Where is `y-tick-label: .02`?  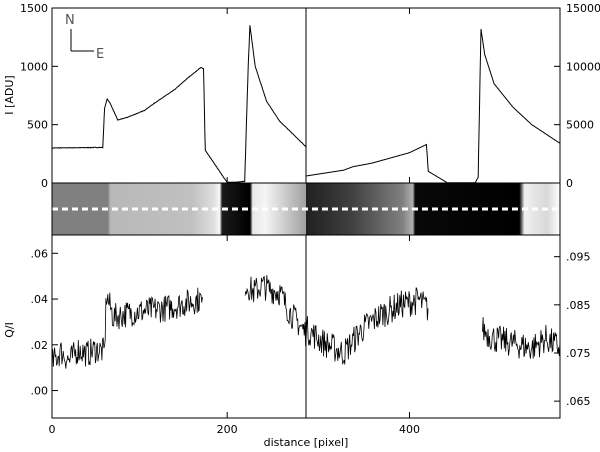 y-tick-label: .02 is located at coordinates (40, 345).